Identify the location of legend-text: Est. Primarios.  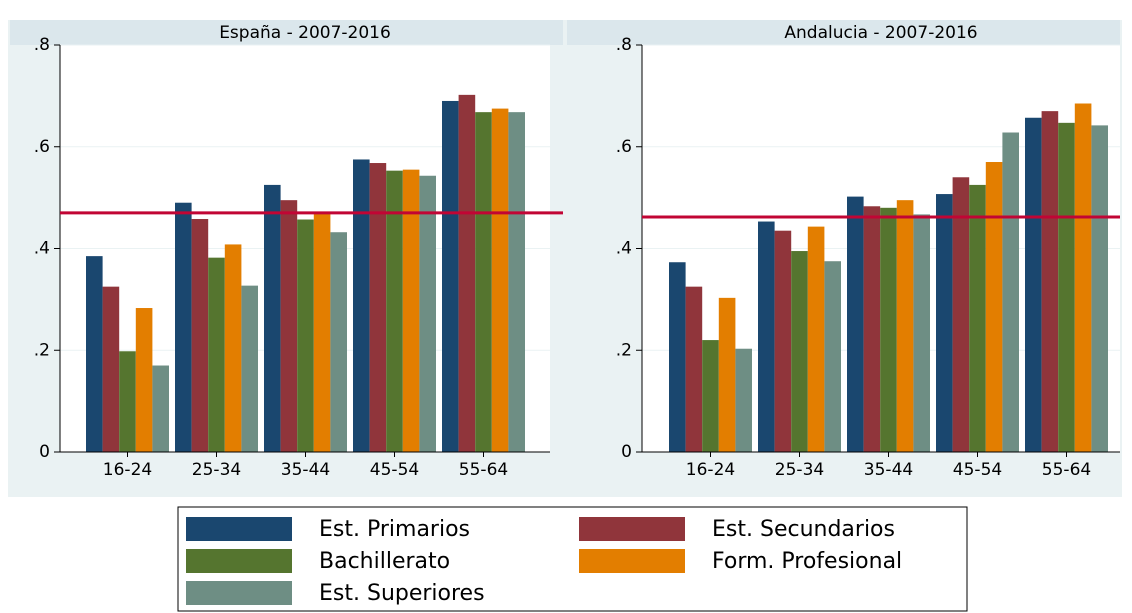
(394, 529).